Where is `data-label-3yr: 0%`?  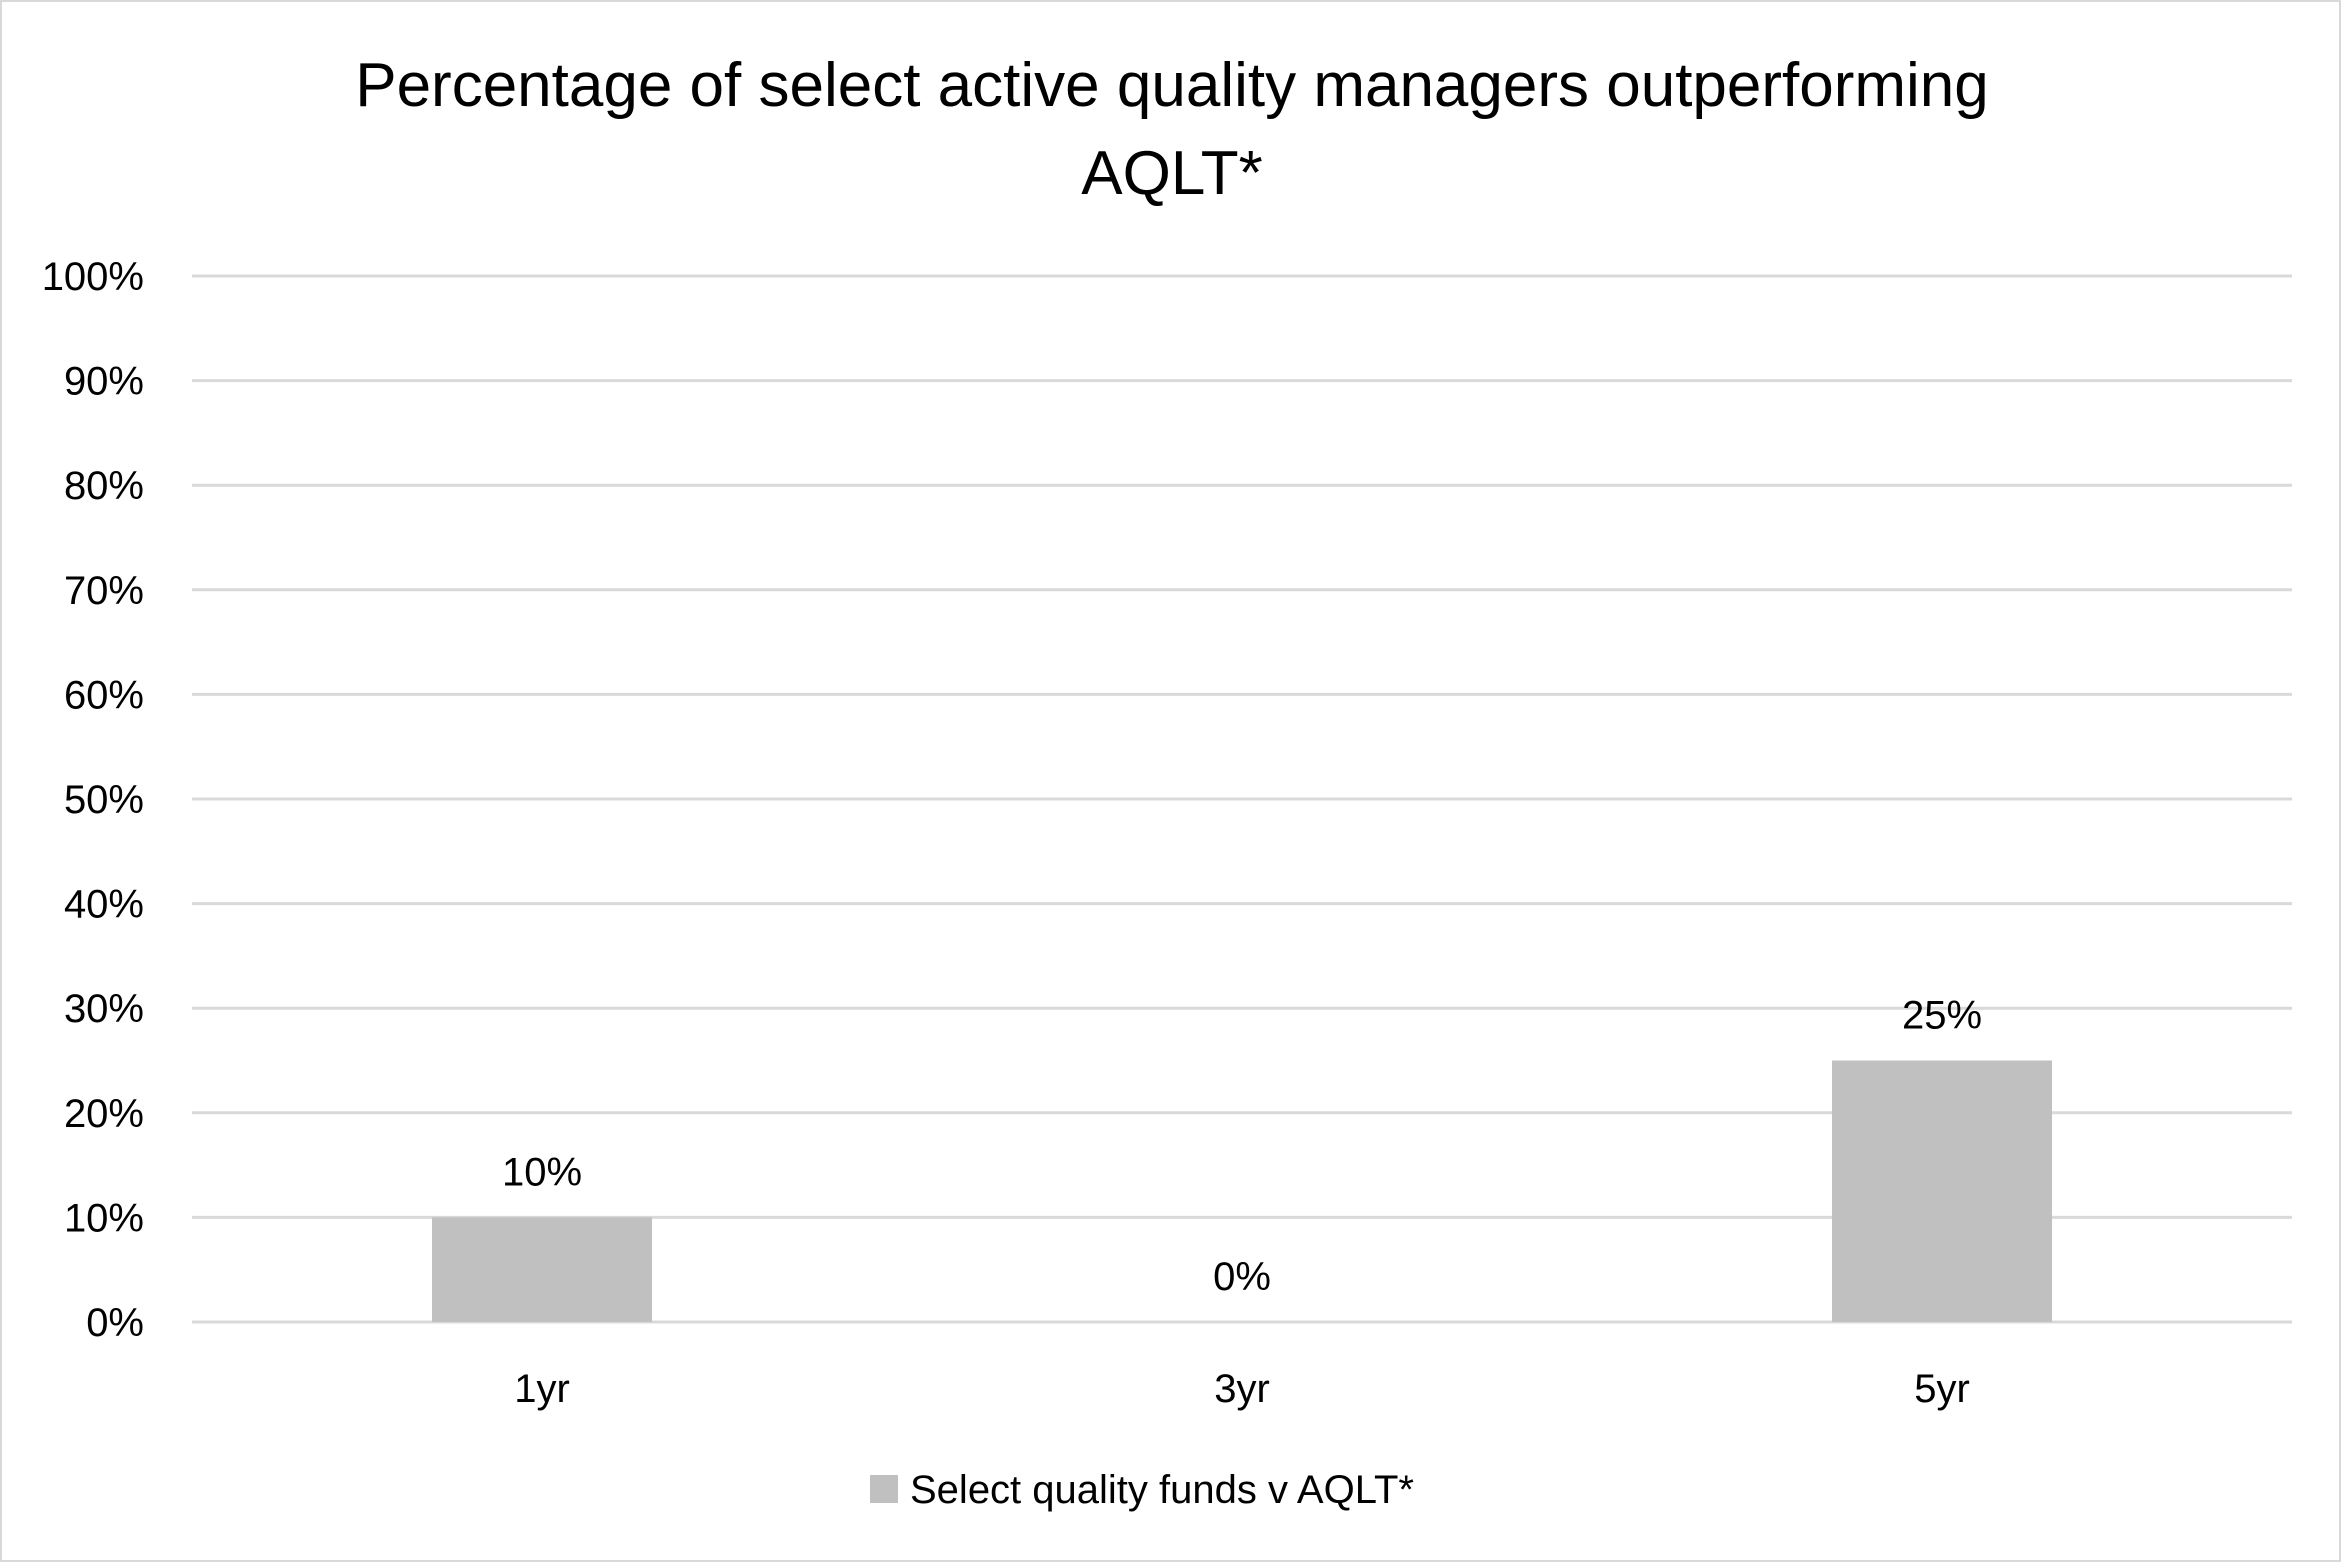
data-label-3yr: 0% is located at coordinates (1242, 1277).